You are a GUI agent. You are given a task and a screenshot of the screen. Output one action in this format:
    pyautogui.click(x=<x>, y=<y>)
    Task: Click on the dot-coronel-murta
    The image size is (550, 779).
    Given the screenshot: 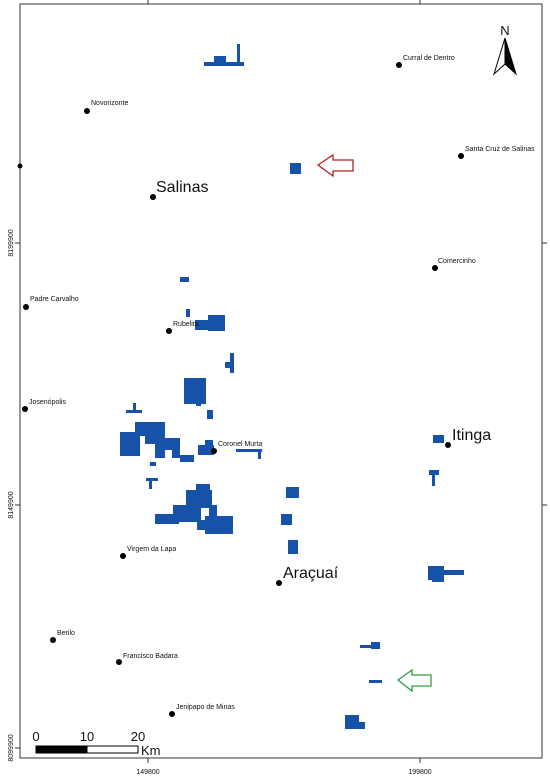 What is the action you would take?
    pyautogui.click(x=214, y=451)
    